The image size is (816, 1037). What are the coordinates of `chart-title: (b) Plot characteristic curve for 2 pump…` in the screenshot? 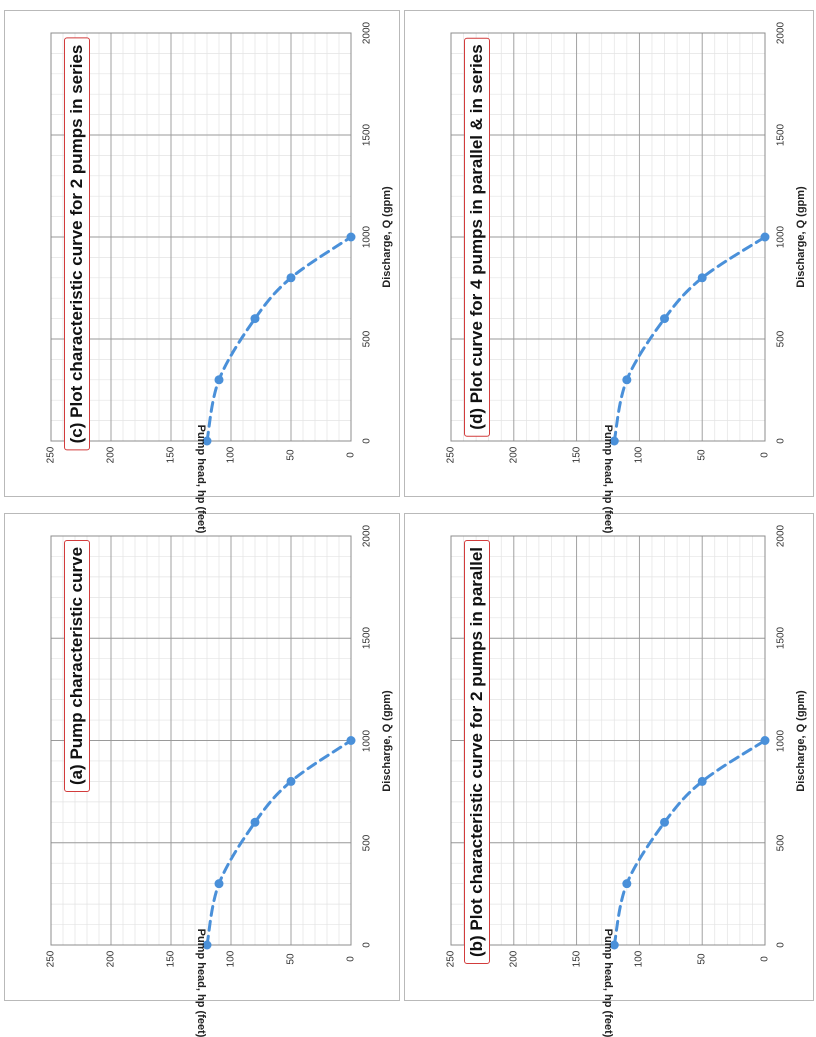 It's located at (477, 752).